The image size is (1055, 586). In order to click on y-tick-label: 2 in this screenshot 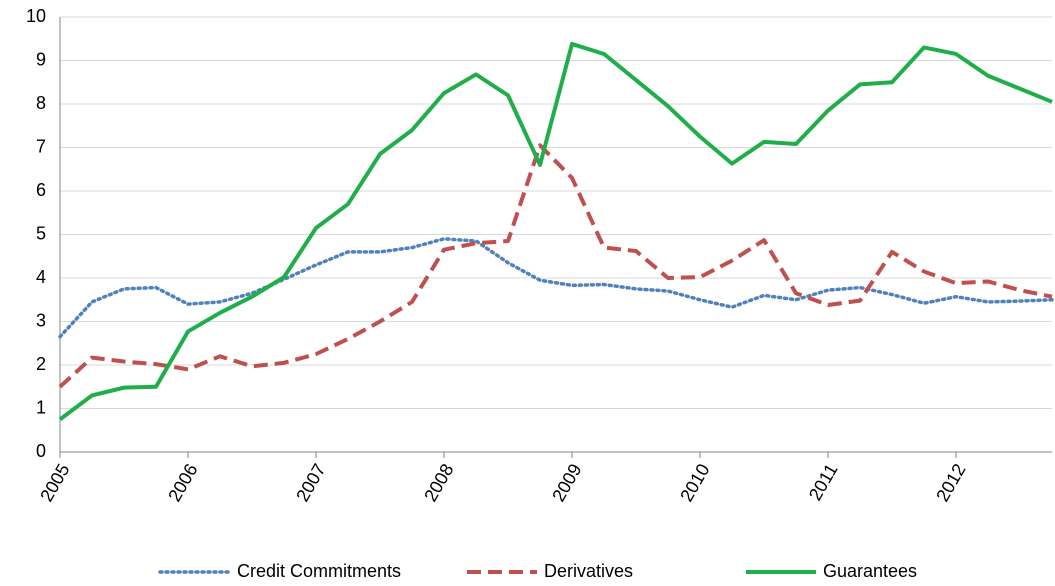, I will do `click(41, 364)`.